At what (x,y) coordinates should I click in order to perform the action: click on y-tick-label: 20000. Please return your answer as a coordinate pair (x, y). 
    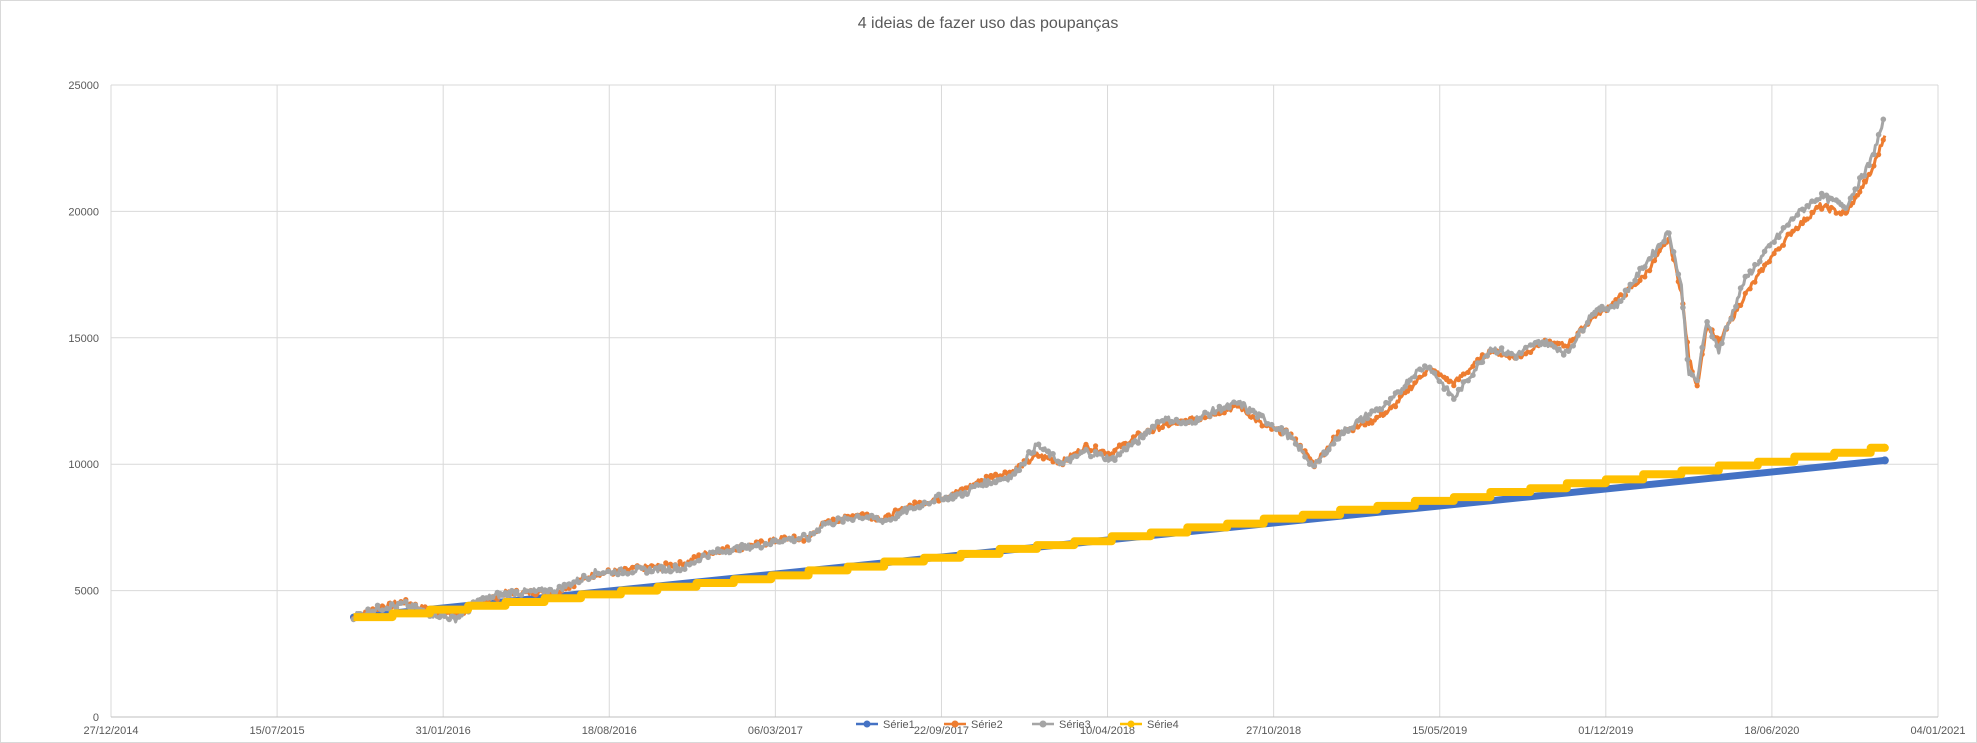
    Looking at the image, I should click on (83, 212).